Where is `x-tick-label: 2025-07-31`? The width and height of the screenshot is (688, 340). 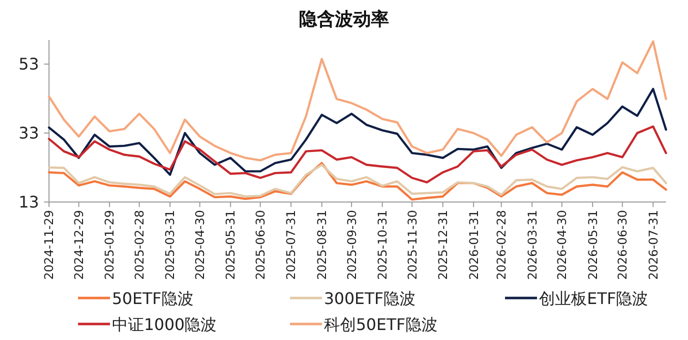
x-tick-label: 2025-07-31 is located at coordinates (291, 245).